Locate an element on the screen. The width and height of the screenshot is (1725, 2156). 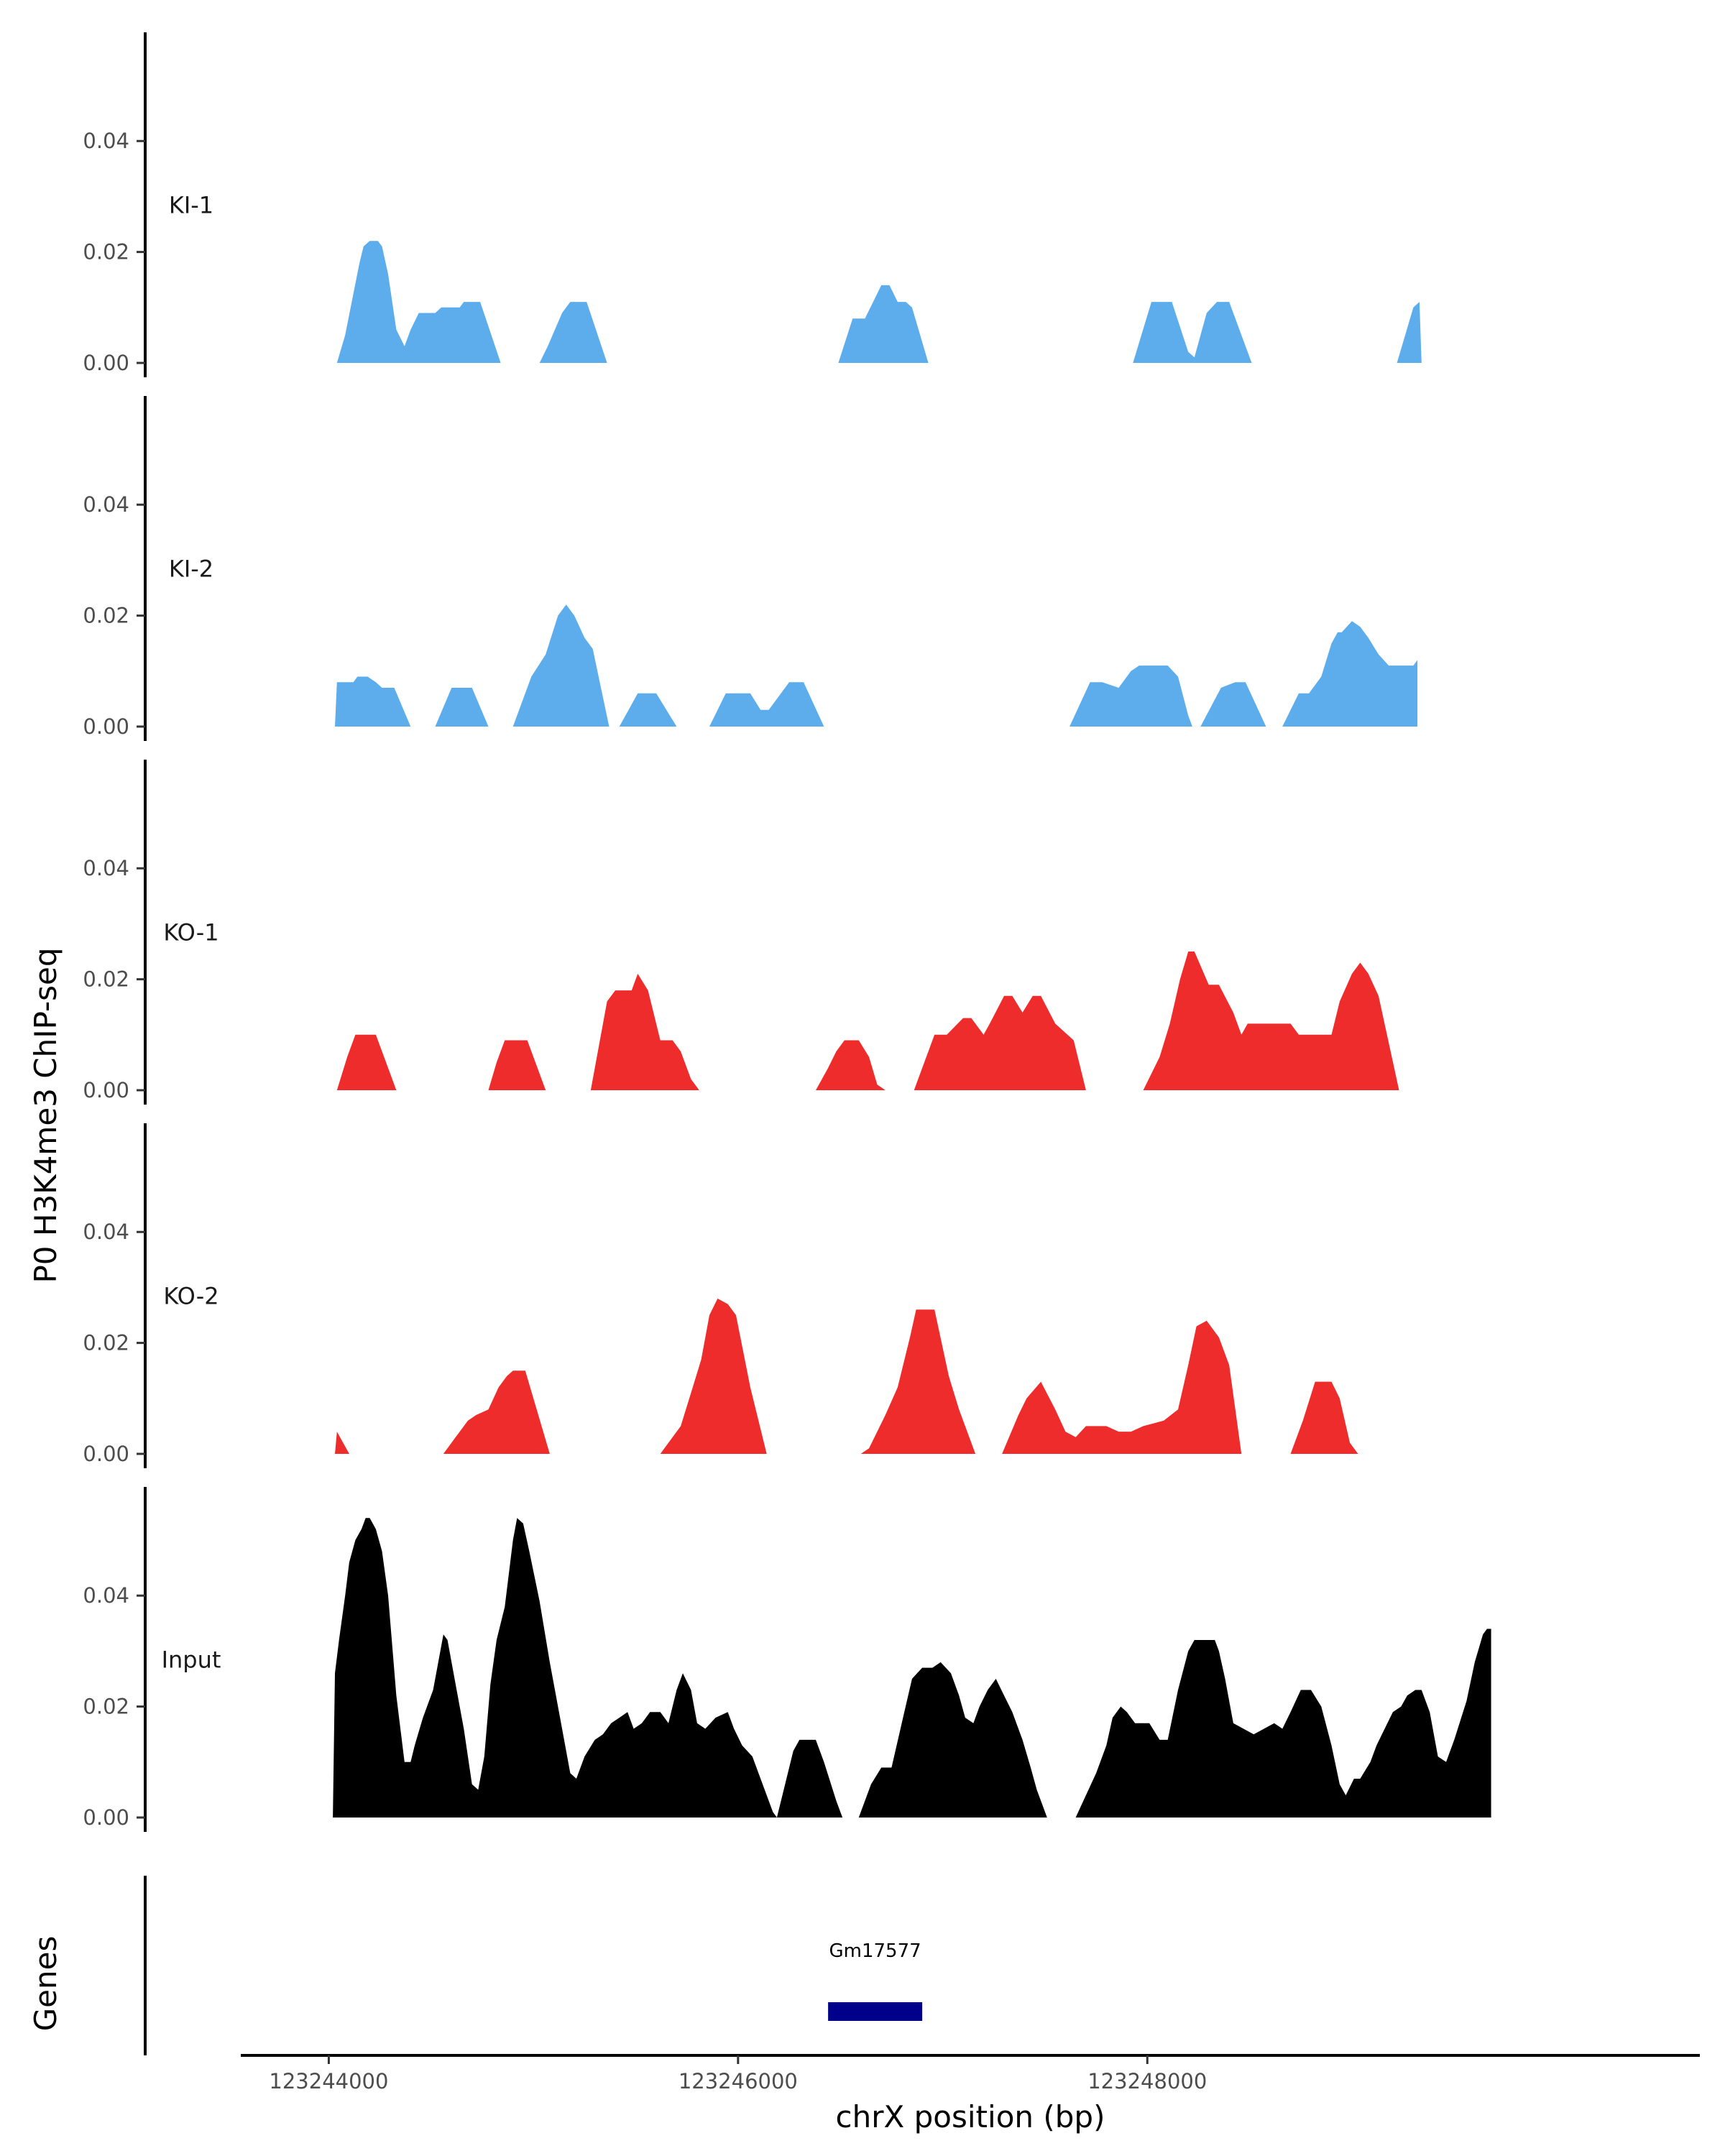
gene-label: Gm17577 is located at coordinates (875, 1951).